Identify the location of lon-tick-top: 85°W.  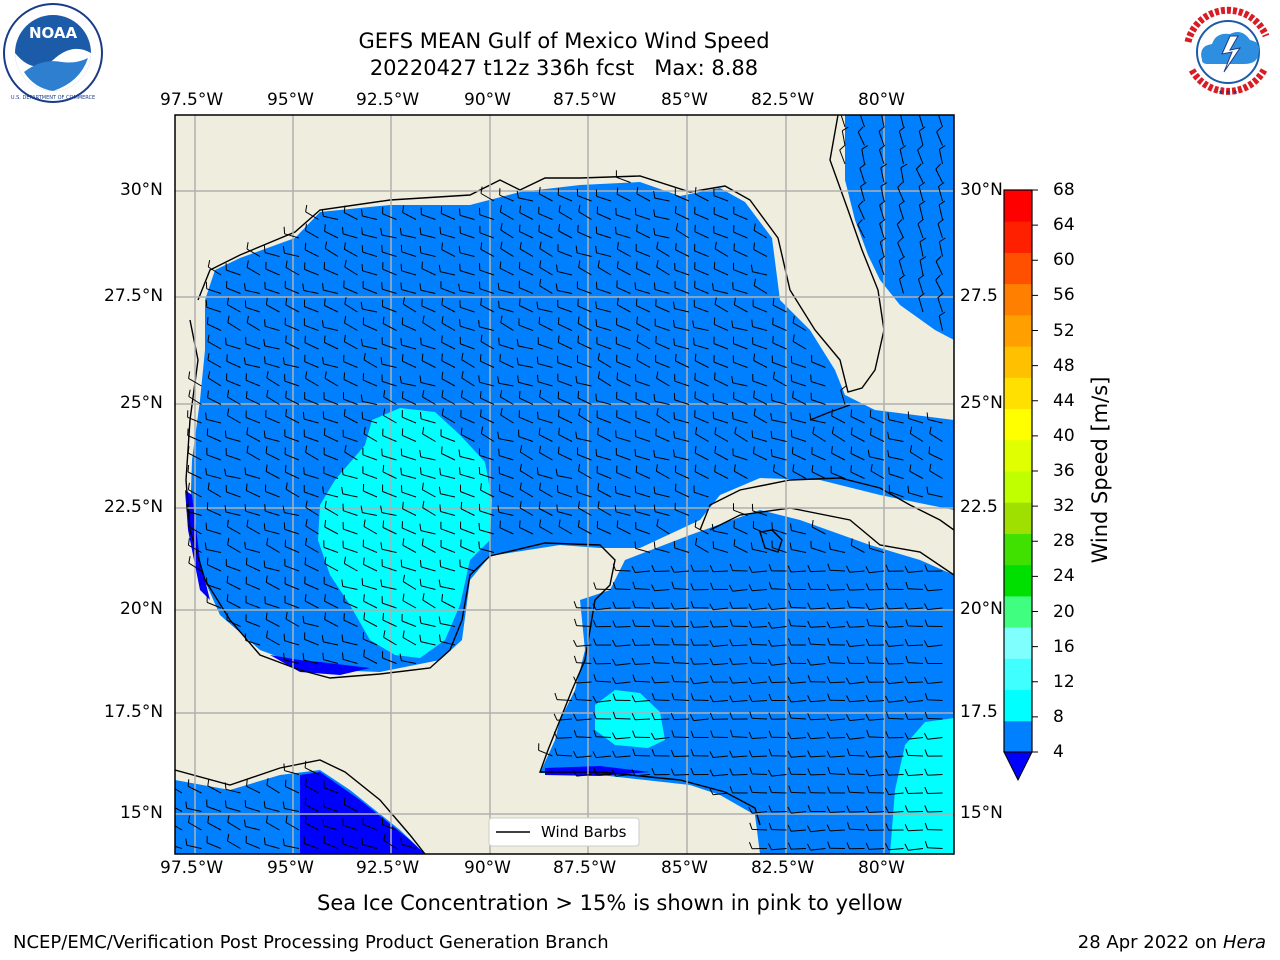
(684, 100).